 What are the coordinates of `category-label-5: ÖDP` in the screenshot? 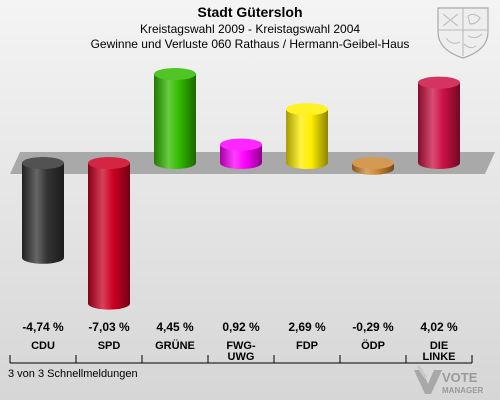 It's located at (373, 345).